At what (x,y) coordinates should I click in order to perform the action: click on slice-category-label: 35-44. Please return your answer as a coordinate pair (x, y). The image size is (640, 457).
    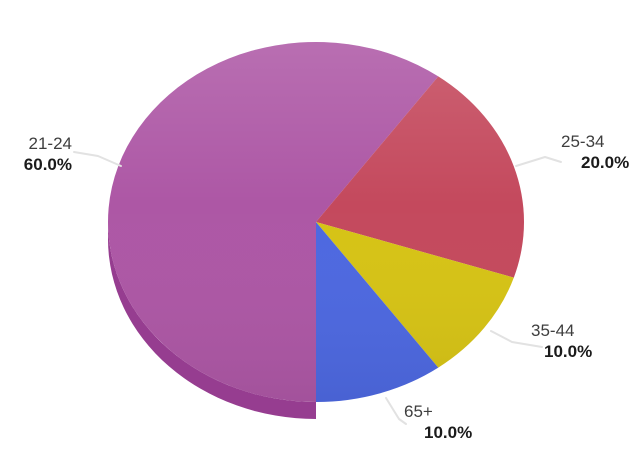
    Looking at the image, I should click on (553, 330).